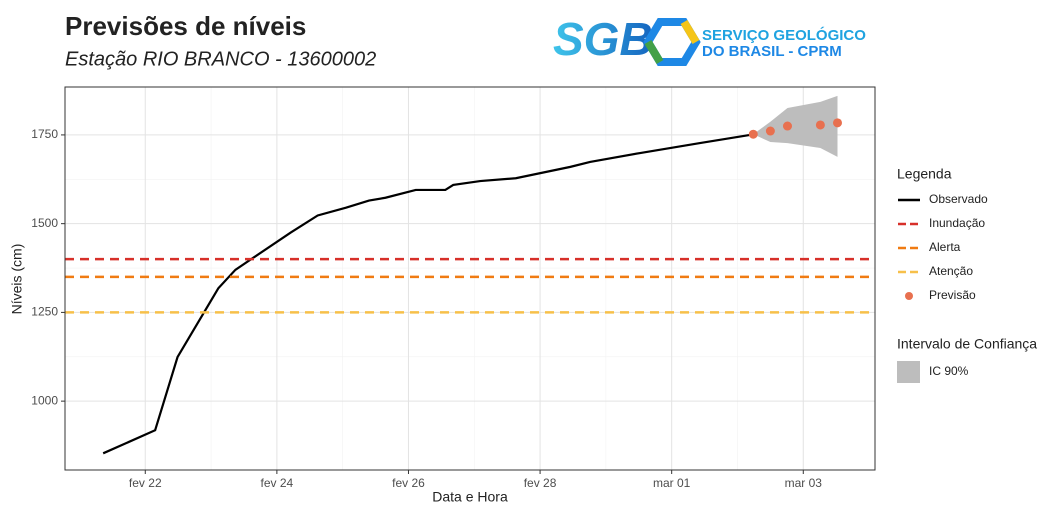 Image resolution: width=1054 pixels, height=507 pixels. What do you see at coordinates (951, 271) in the screenshot?
I see `legend-label: Atenção` at bounding box center [951, 271].